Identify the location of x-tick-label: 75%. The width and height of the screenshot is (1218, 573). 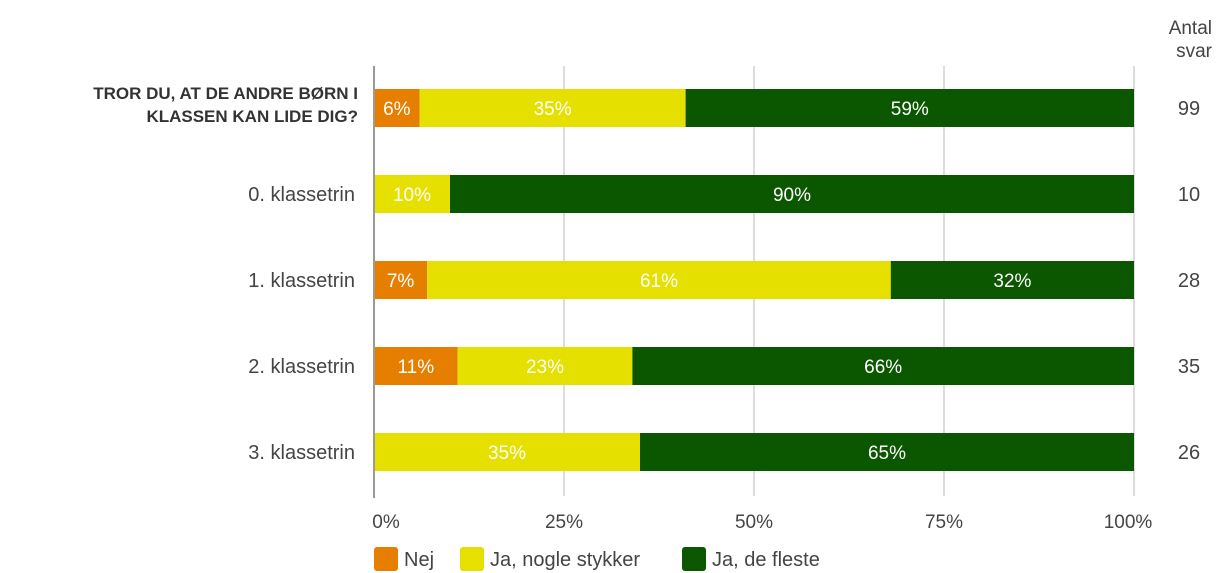
(944, 522).